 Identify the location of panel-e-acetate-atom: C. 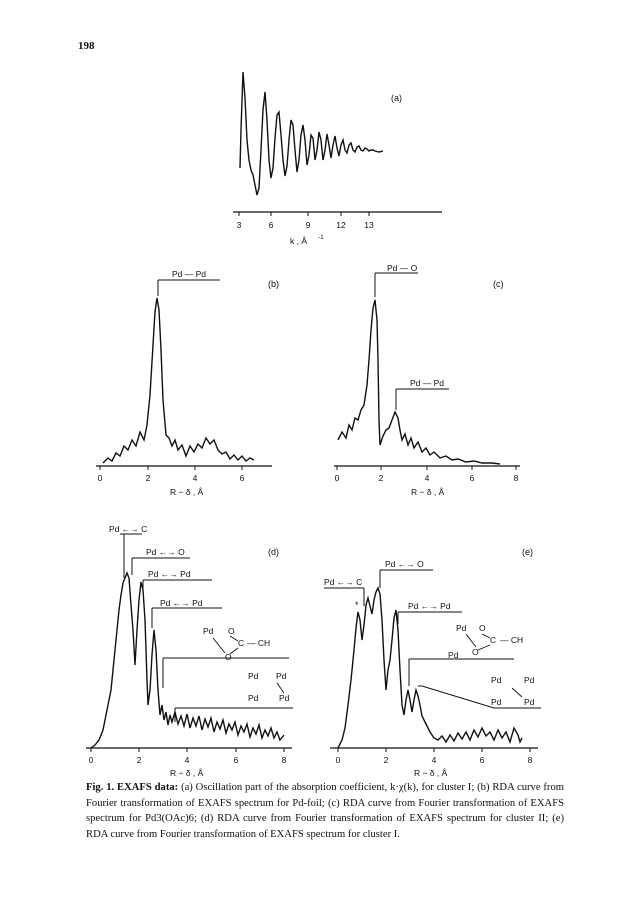
(493, 640).